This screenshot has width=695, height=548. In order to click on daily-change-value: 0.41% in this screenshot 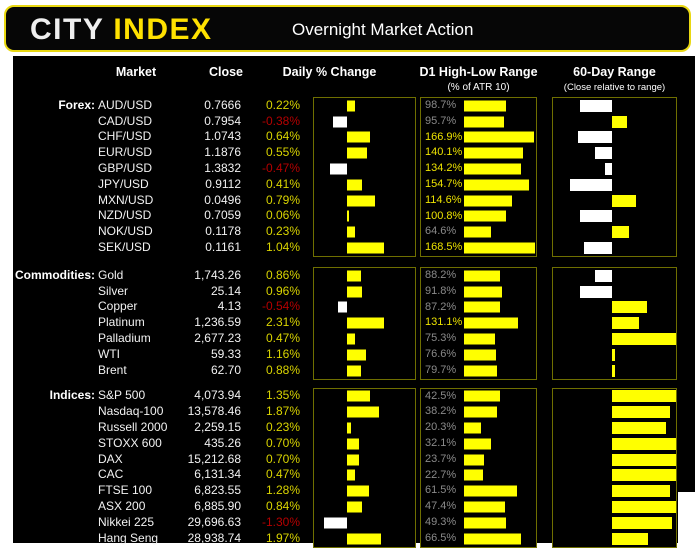, I will do `click(282, 183)`.